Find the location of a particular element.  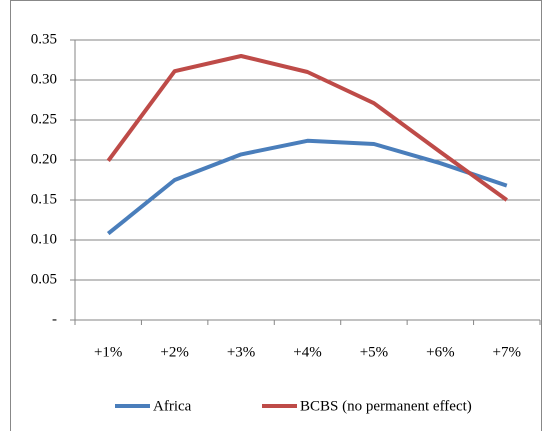

x-tick-label: +1% is located at coordinates (108, 352).